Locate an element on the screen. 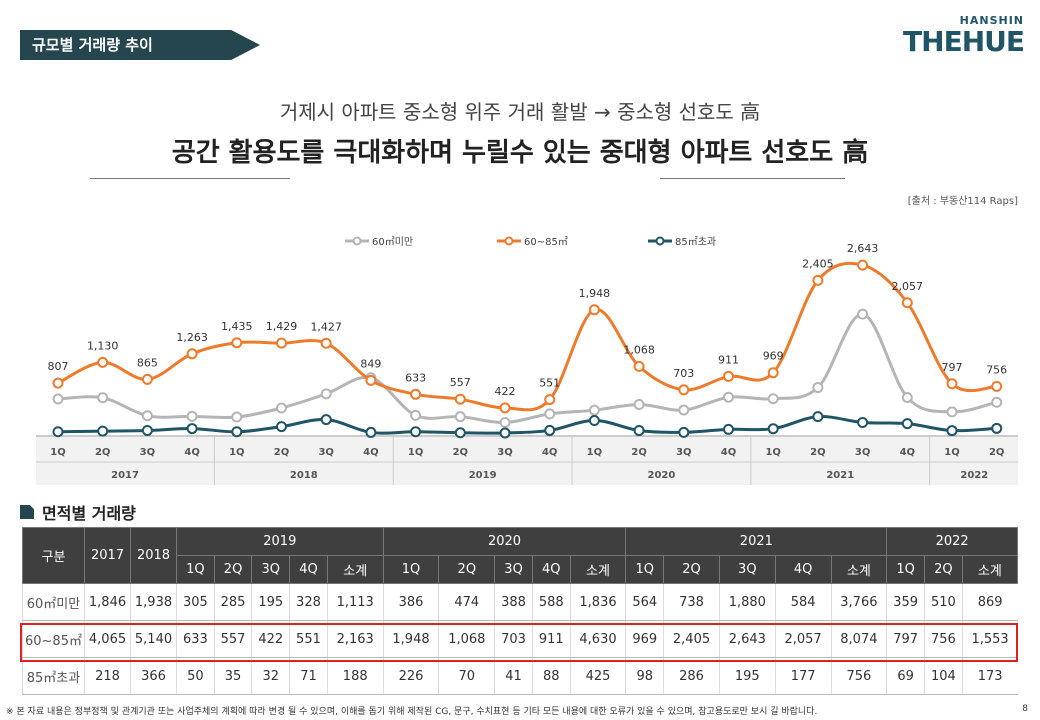  table-cell: 4,630 is located at coordinates (597, 639).